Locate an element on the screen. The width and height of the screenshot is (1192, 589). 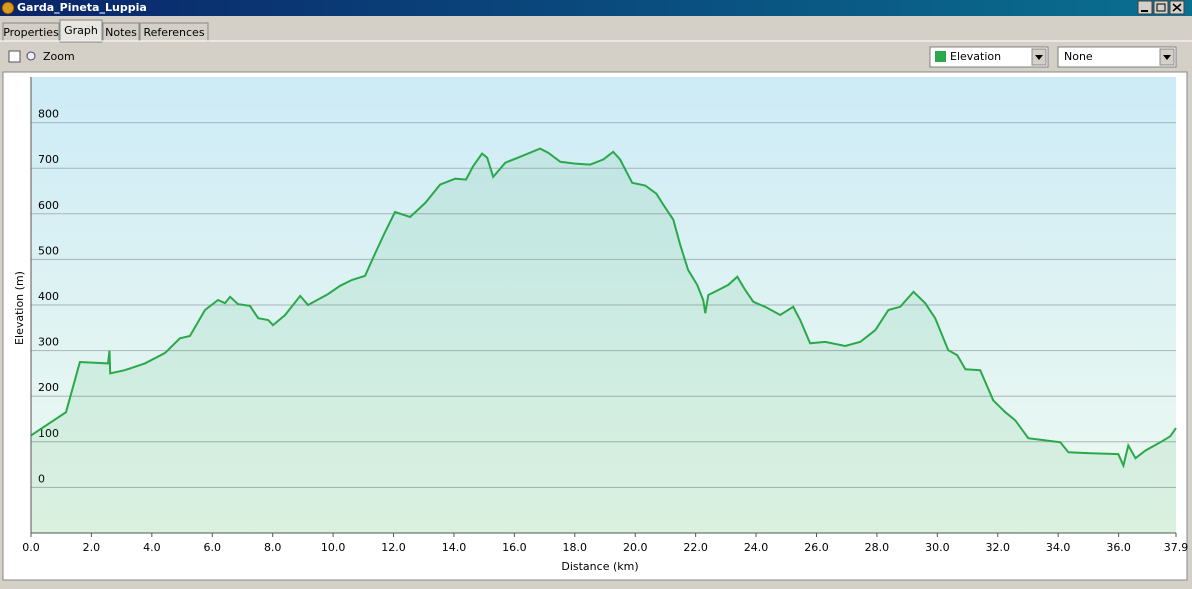
window-buttons is located at coordinates (1161, 7).